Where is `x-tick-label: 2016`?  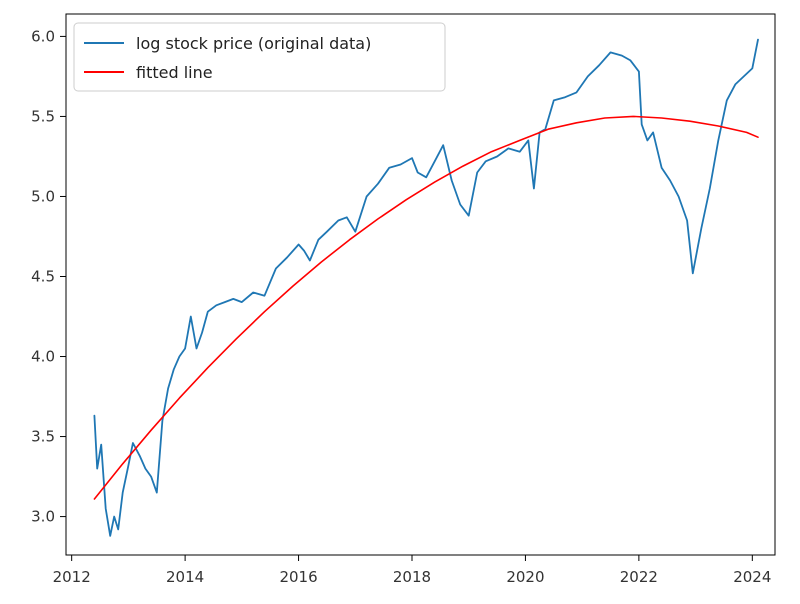 x-tick-label: 2016 is located at coordinates (298, 577).